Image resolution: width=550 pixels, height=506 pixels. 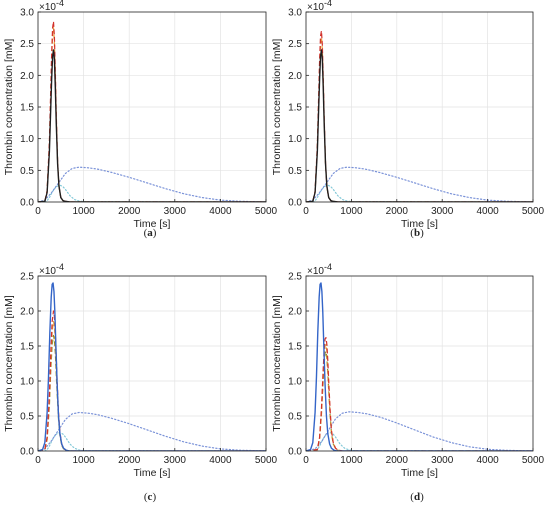 I want to click on panel-label: (a), so click(x=150, y=233).